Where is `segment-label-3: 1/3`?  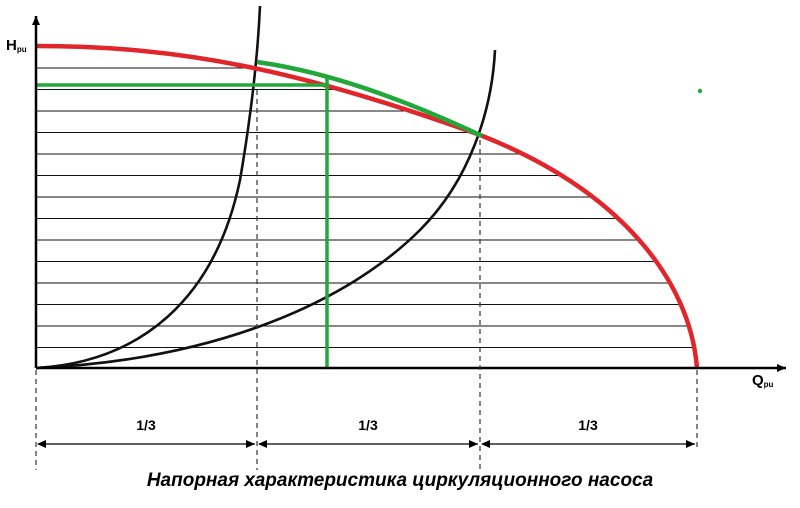 segment-label-3: 1/3 is located at coordinates (588, 425).